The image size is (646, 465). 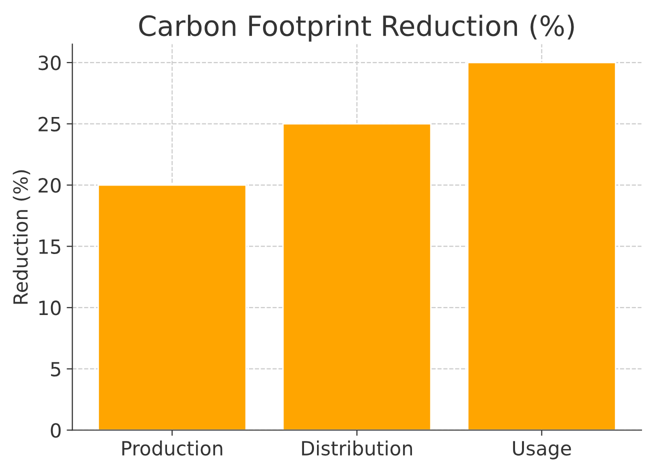 I want to click on y-tick-label: 10, so click(x=50, y=308).